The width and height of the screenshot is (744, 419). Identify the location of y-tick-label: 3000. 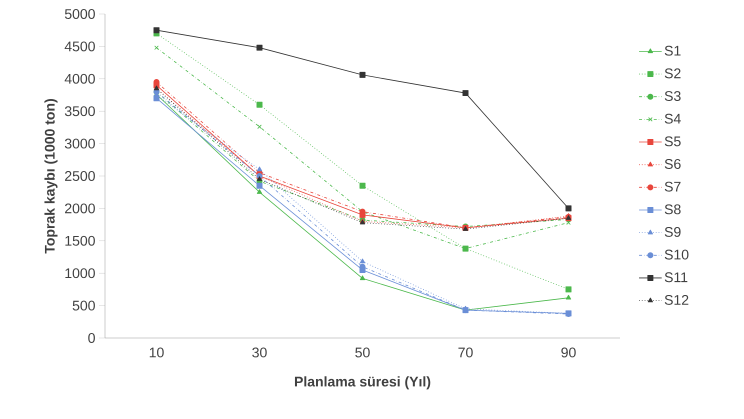
(79, 143).